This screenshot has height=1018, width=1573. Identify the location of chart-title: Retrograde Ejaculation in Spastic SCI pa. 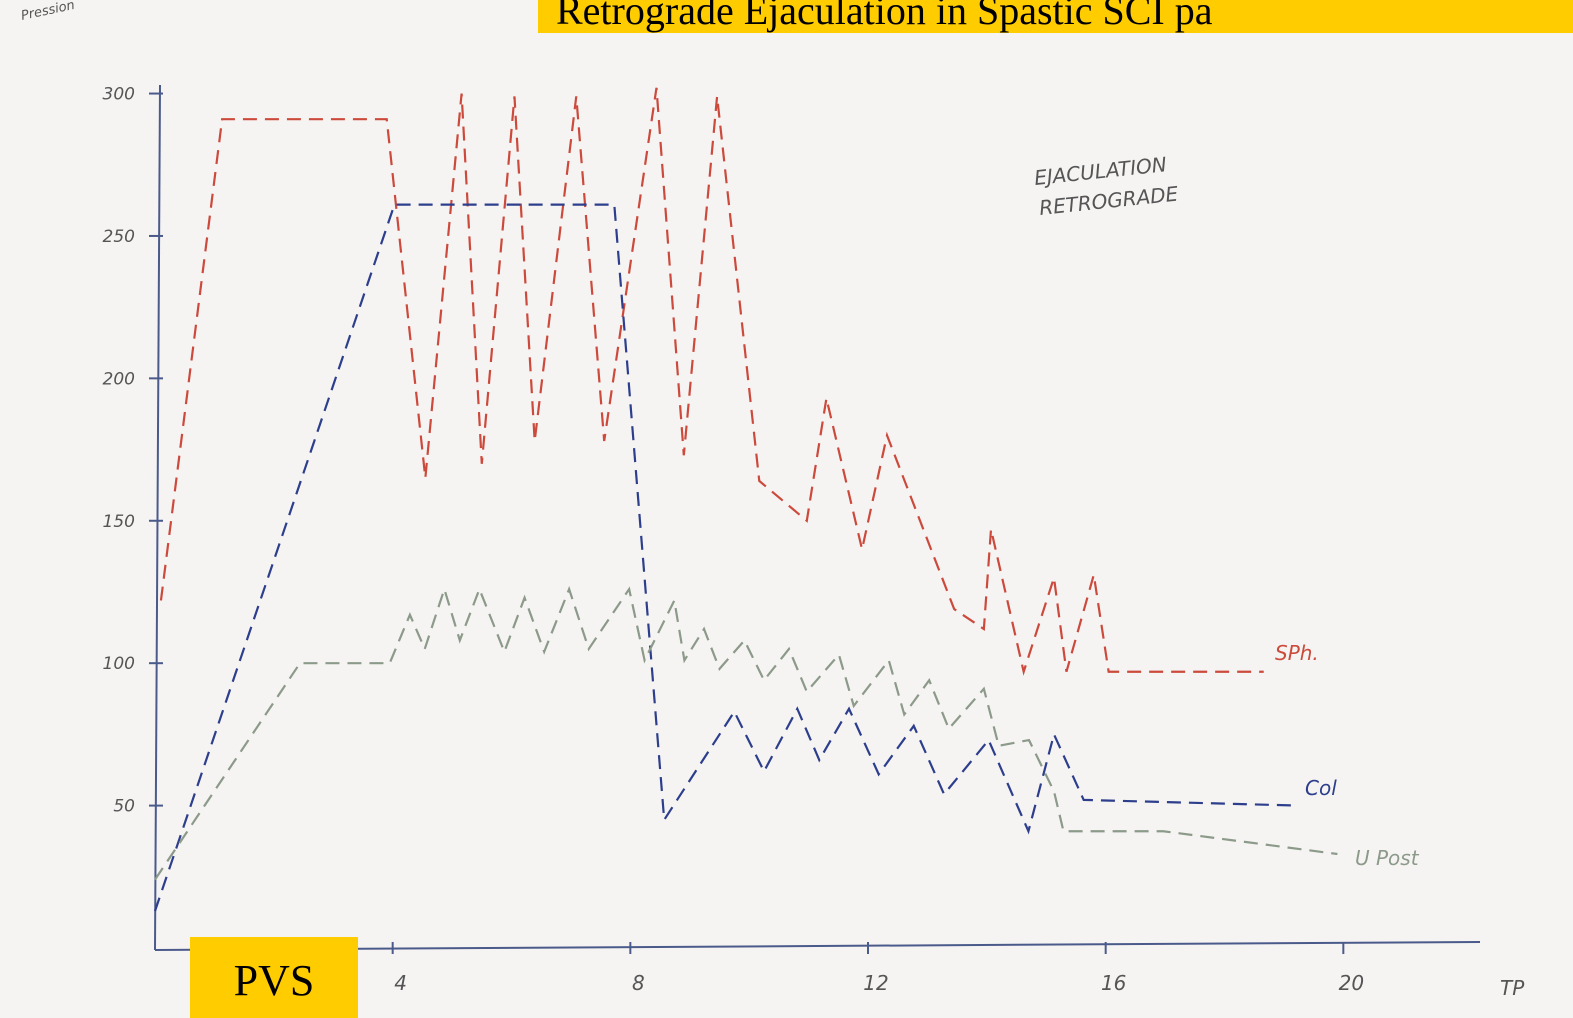
(884, 16).